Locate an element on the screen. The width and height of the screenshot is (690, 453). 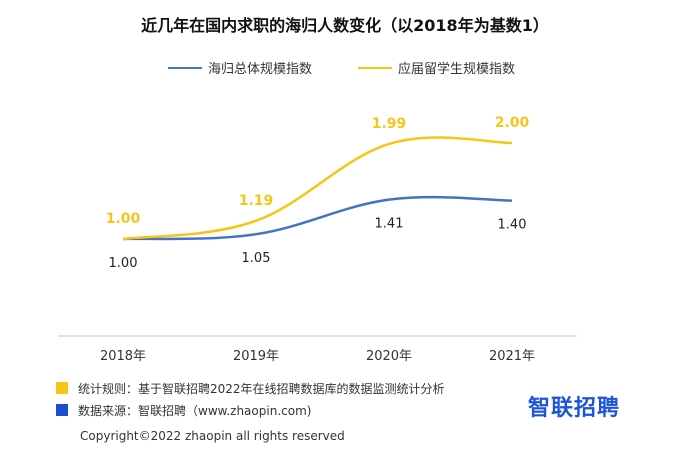
data-label-overall: 1.41 is located at coordinates (389, 224).